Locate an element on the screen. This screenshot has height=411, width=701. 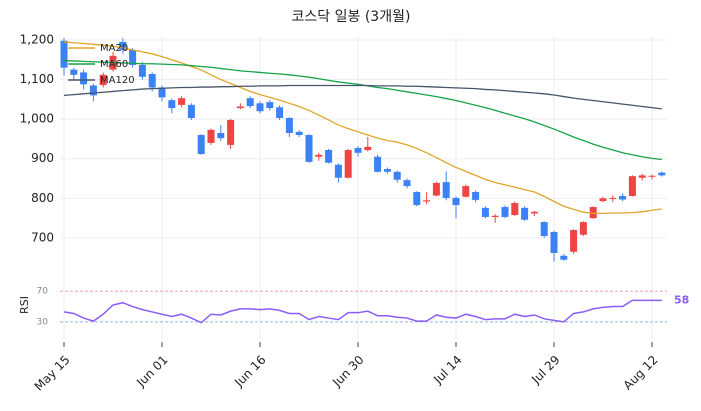
y-tick-label: 900 is located at coordinates (42, 158).